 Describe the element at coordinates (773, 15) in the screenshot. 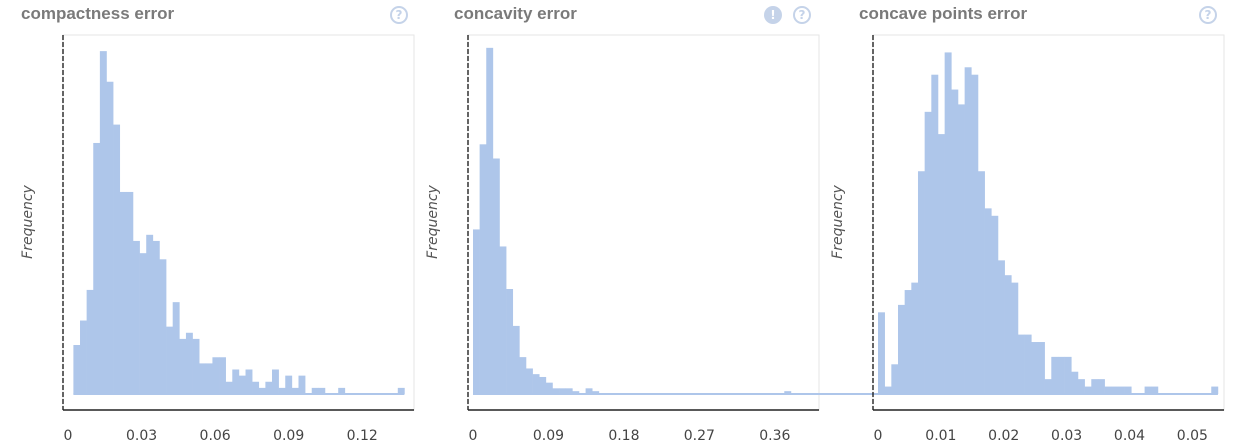

I see `alert-icon: !` at that location.